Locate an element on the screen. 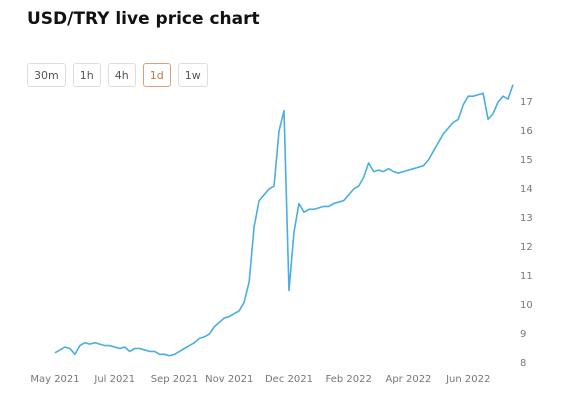 This screenshot has width=561, height=410. x-tick-label: Nov 2021 is located at coordinates (229, 379).